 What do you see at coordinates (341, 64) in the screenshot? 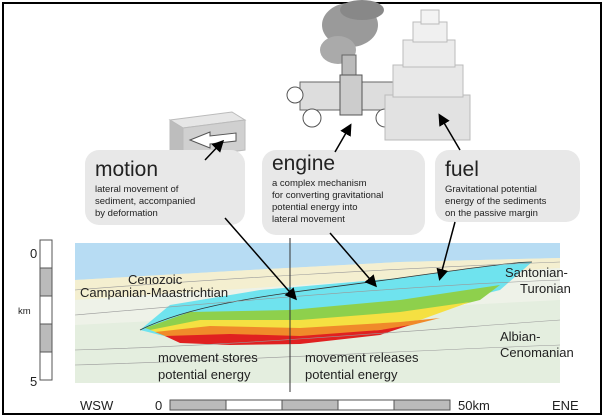
I see `engine-icon` at bounding box center [341, 64].